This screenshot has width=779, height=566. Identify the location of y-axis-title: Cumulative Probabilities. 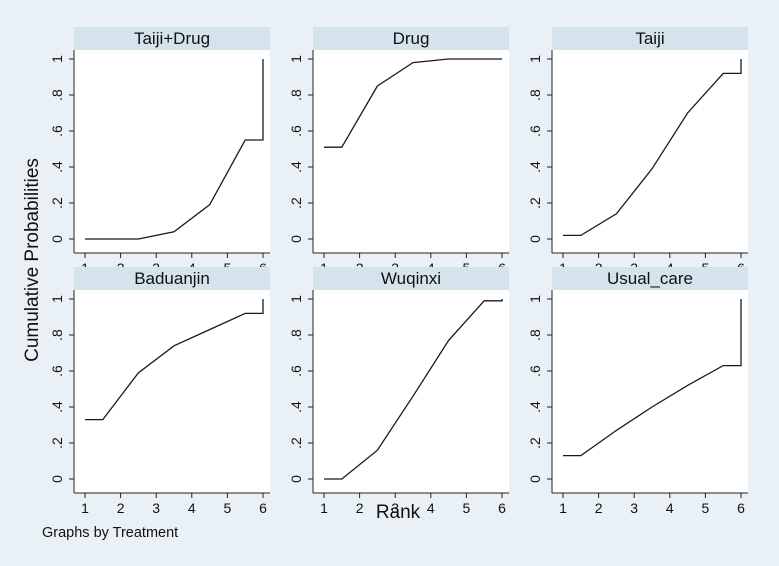
(32, 260).